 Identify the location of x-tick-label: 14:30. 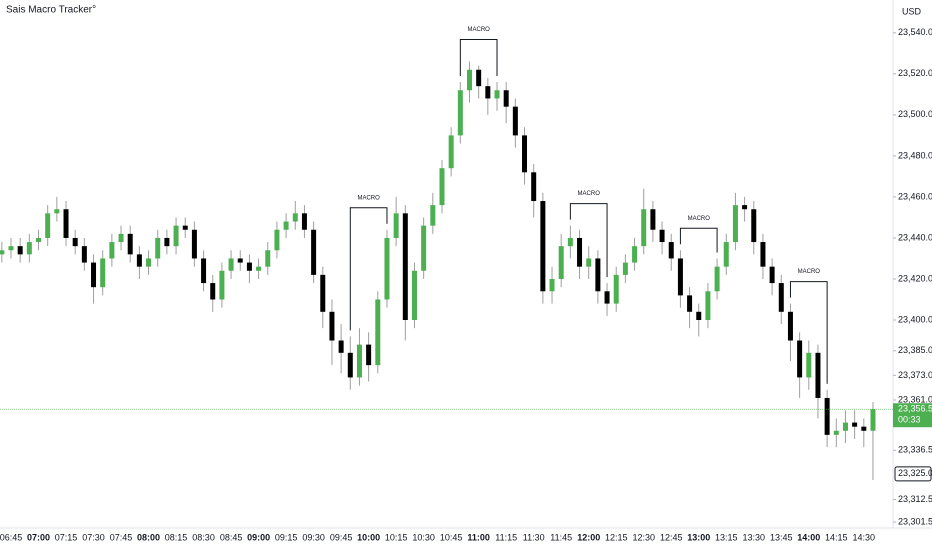
(864, 537).